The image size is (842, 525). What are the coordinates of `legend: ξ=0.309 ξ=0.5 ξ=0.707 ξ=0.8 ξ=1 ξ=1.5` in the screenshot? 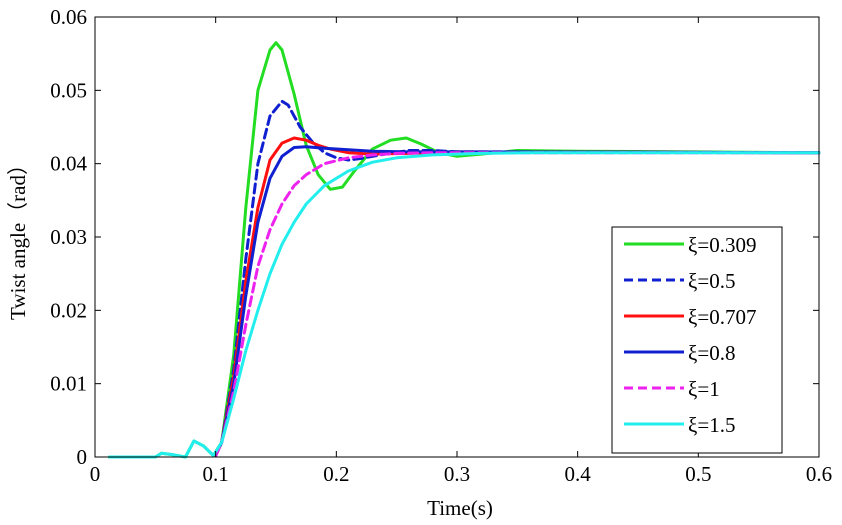 It's located at (697, 340).